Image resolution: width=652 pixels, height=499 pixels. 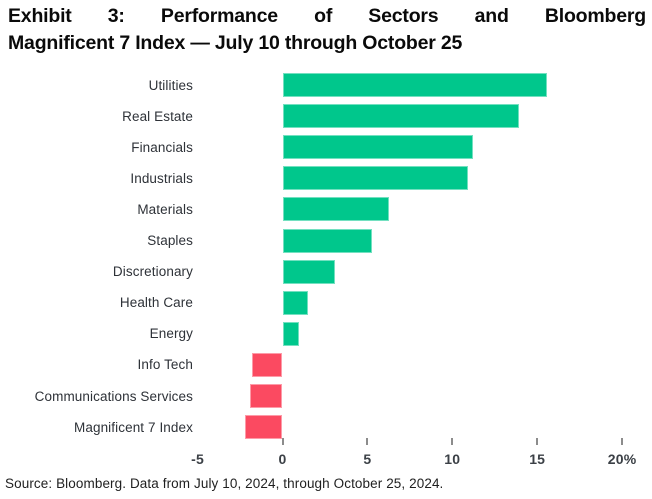 I want to click on category-label: Materials, so click(x=165, y=209).